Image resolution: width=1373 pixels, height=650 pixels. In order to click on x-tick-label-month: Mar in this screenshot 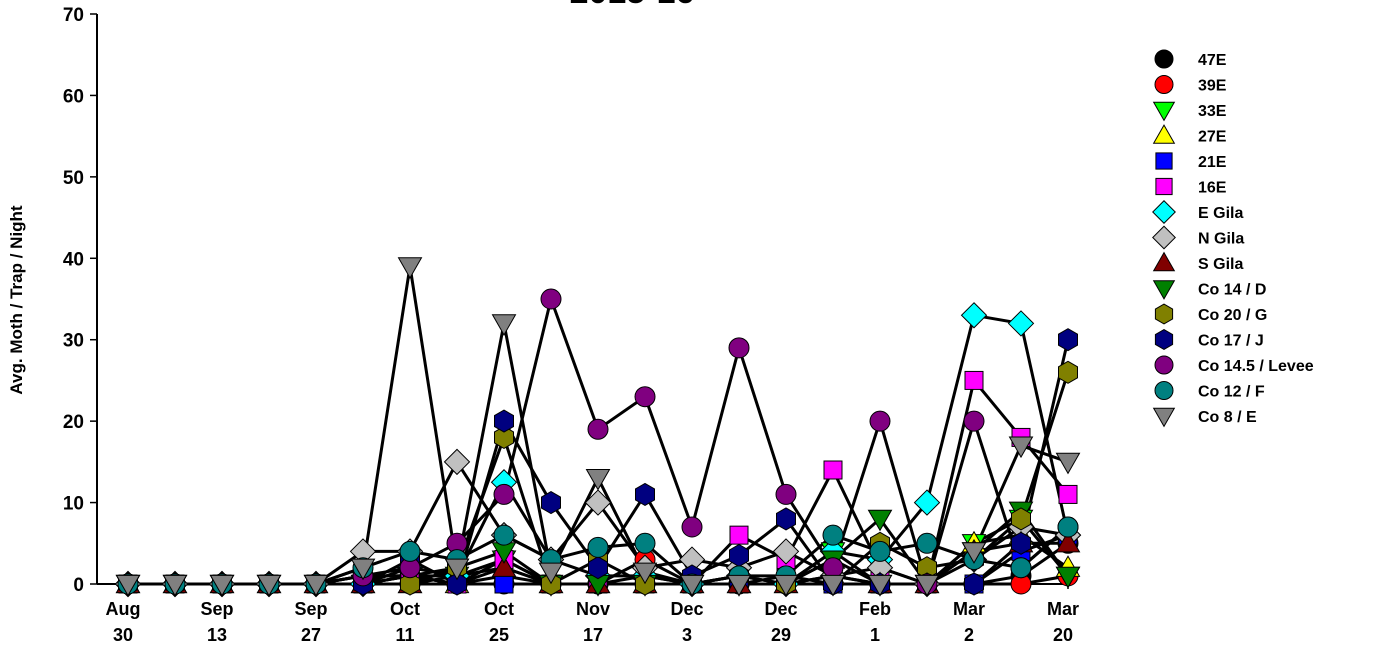, I will do `click(1063, 609)`.